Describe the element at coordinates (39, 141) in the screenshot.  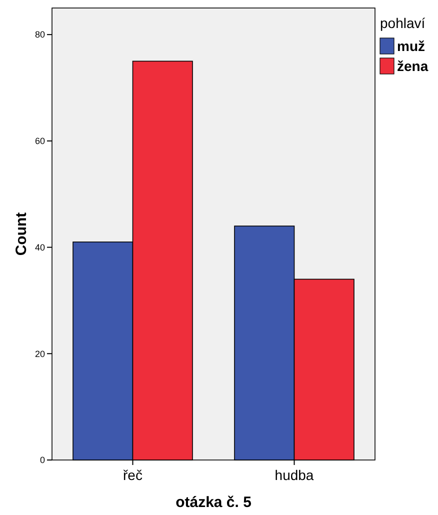
I see `y-tick-label: 60` at that location.